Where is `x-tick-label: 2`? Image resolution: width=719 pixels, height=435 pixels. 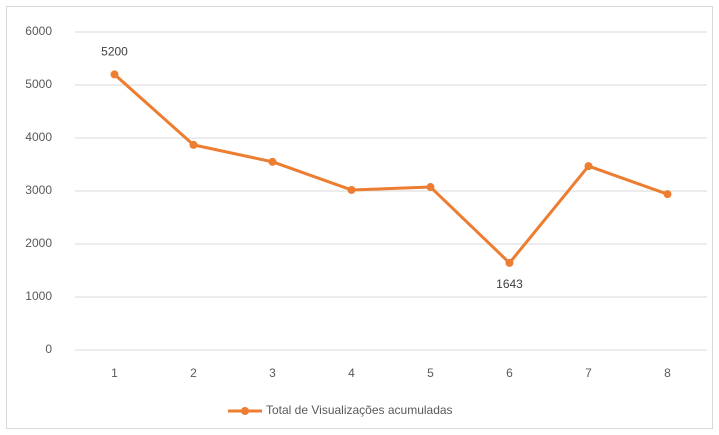 x-tick-label: 2 is located at coordinates (193, 373).